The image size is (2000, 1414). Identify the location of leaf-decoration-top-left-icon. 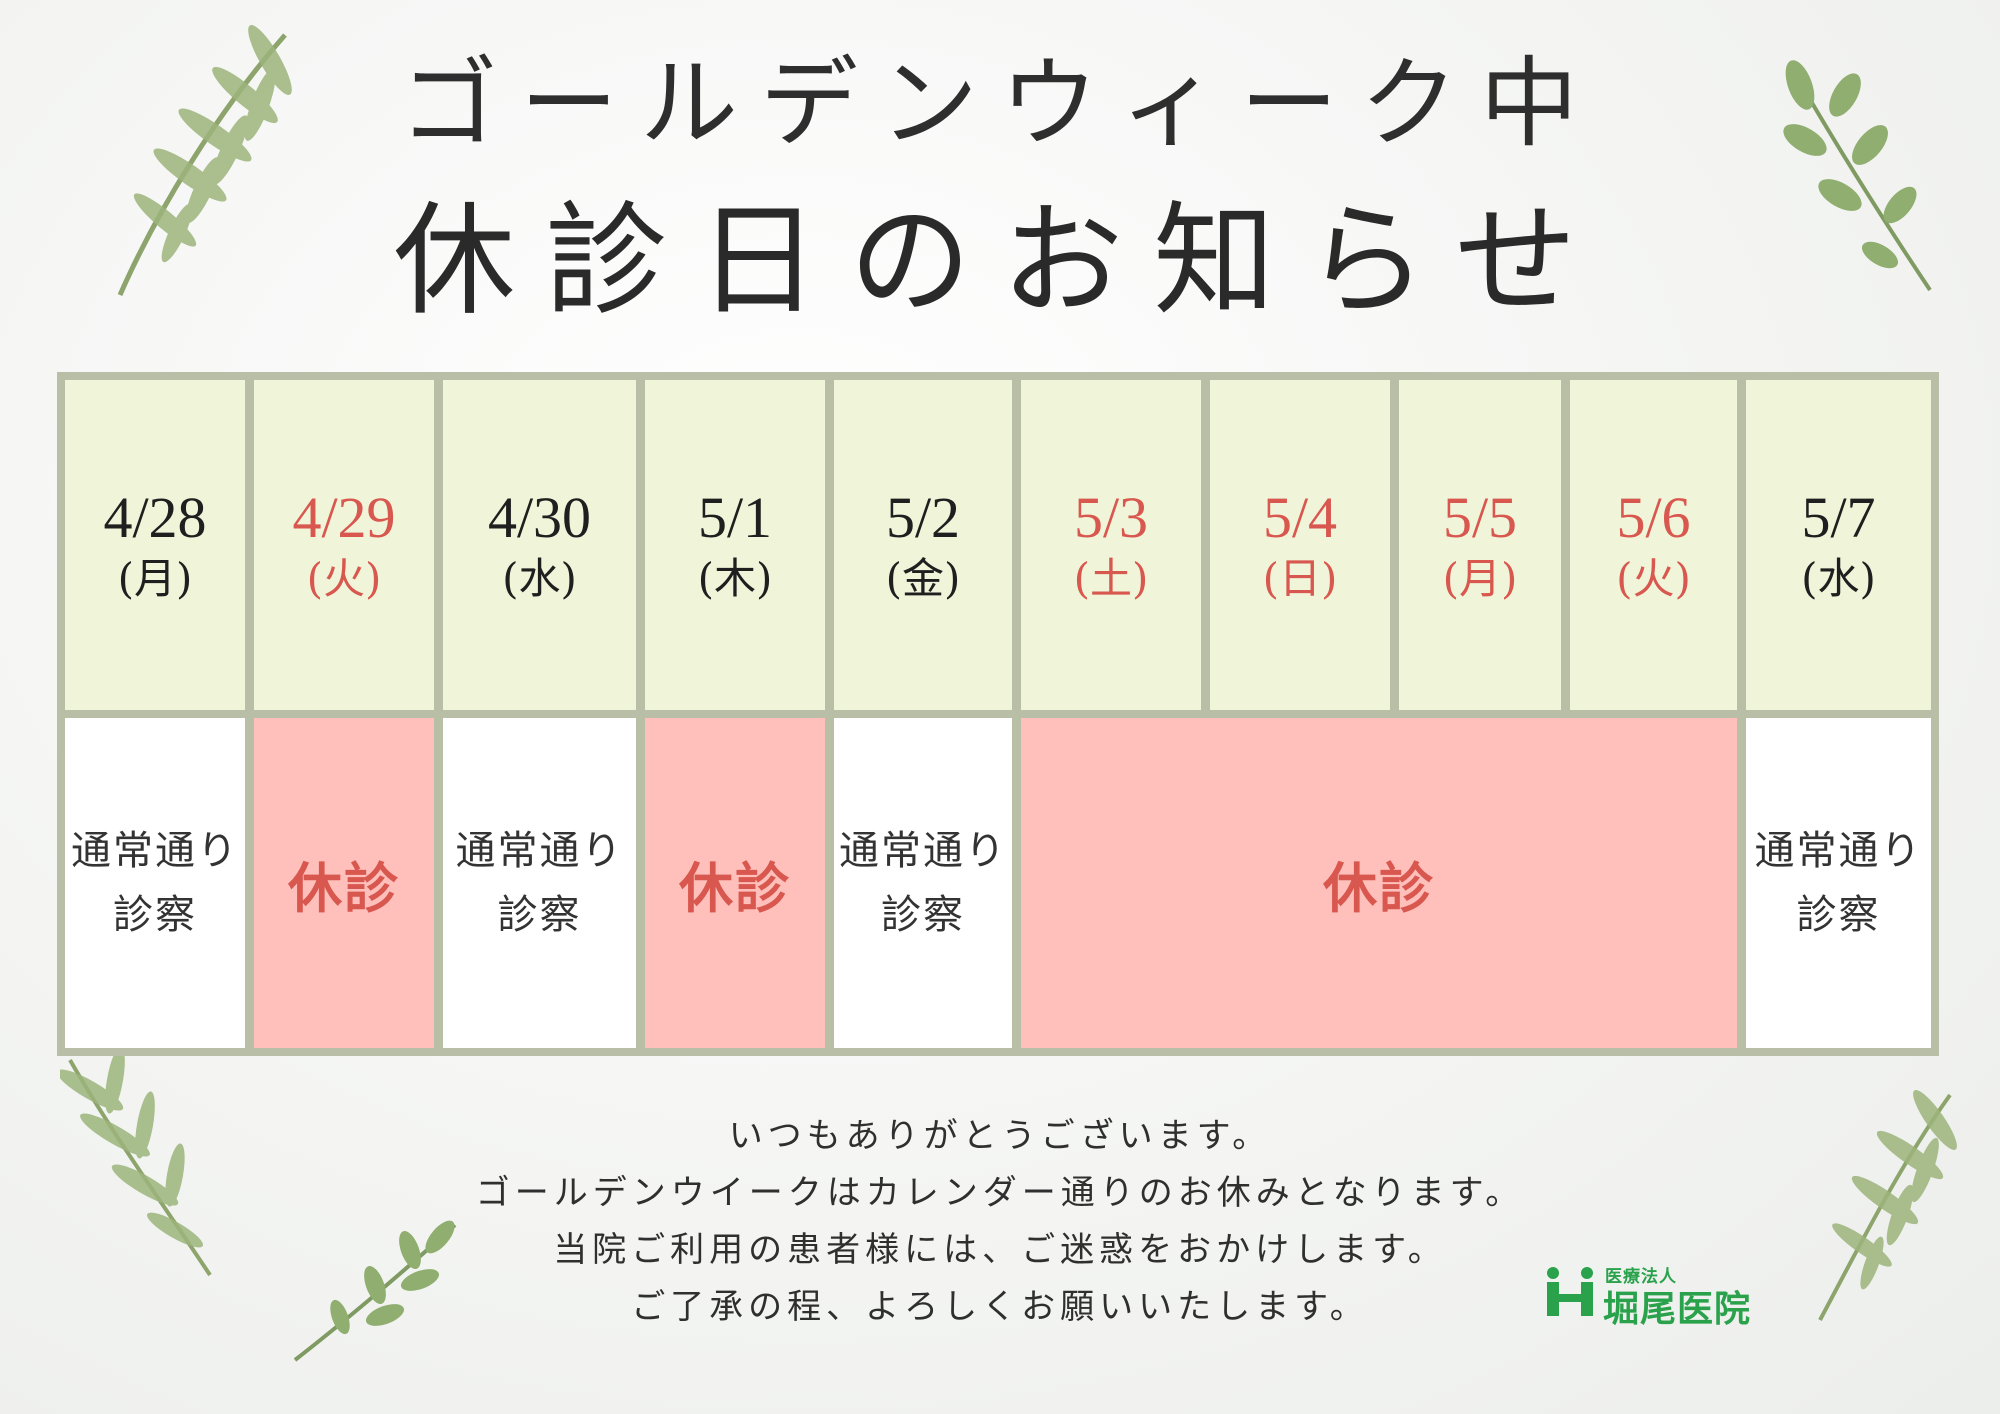
(204, 161).